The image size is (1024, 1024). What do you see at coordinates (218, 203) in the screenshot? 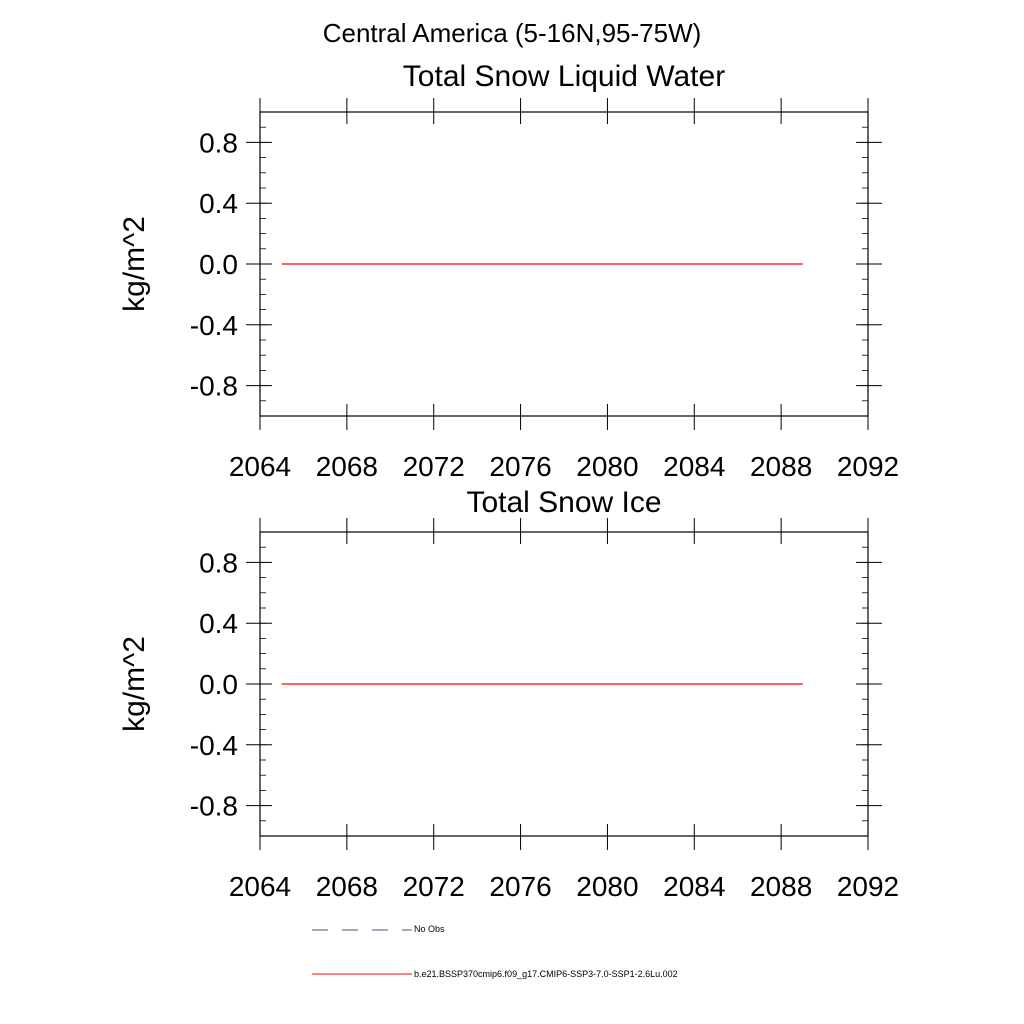
I see `panel-1-ytick-label-3: 0.4` at bounding box center [218, 203].